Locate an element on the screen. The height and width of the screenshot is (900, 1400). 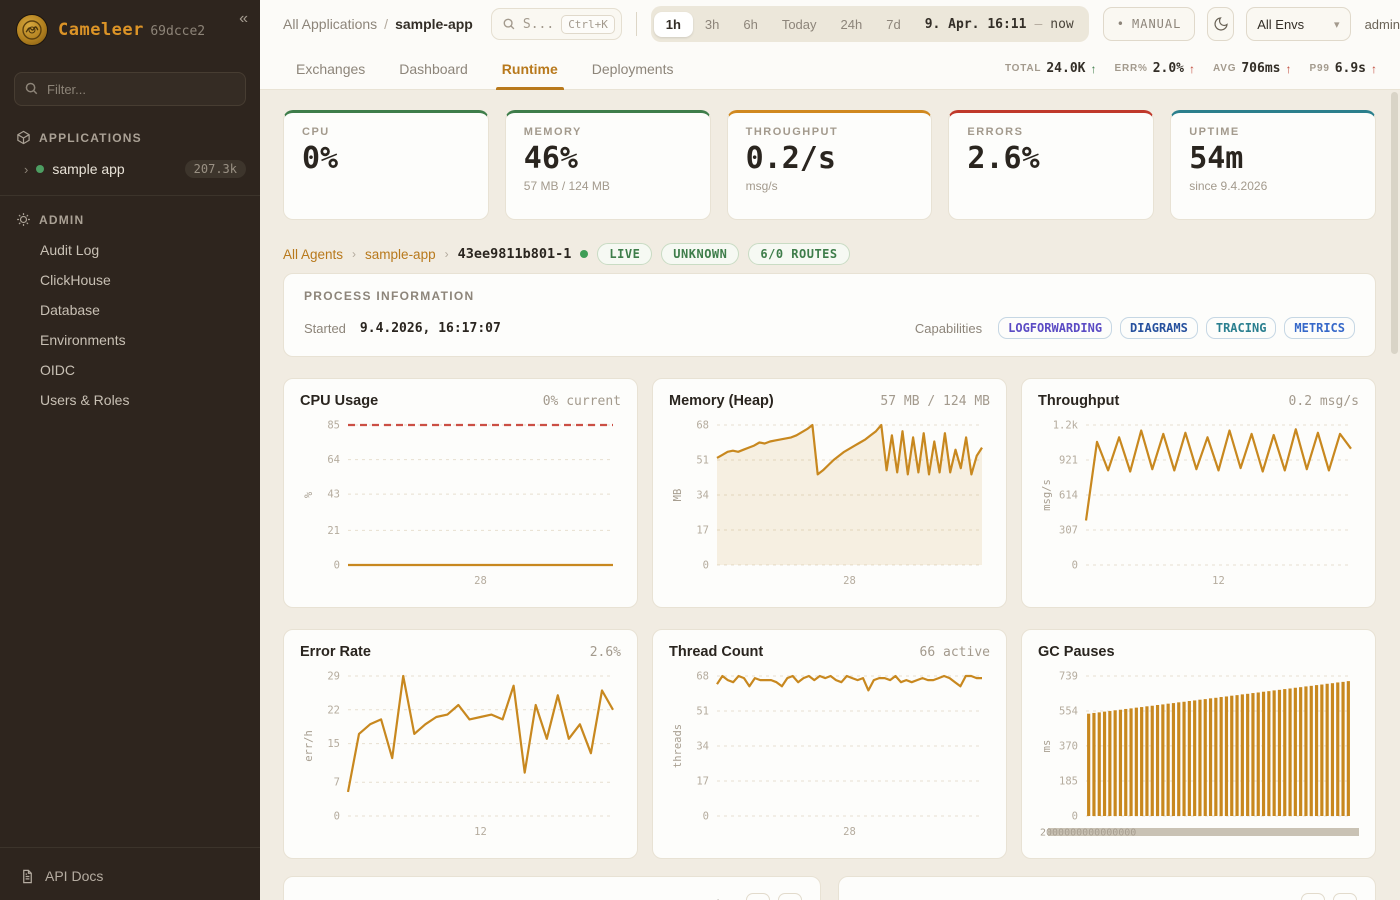
agent-app-link: sample-app is located at coordinates (400, 254).